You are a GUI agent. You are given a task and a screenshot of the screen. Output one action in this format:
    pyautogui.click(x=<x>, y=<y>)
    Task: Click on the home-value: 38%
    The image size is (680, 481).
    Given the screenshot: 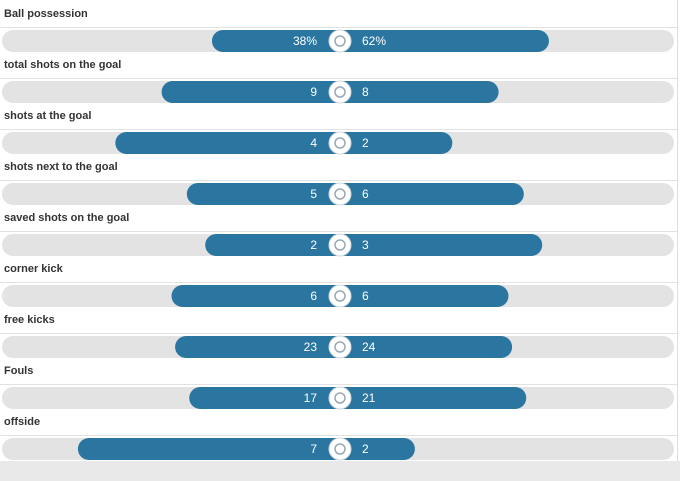 What is the action you would take?
    pyautogui.click(x=305, y=41)
    